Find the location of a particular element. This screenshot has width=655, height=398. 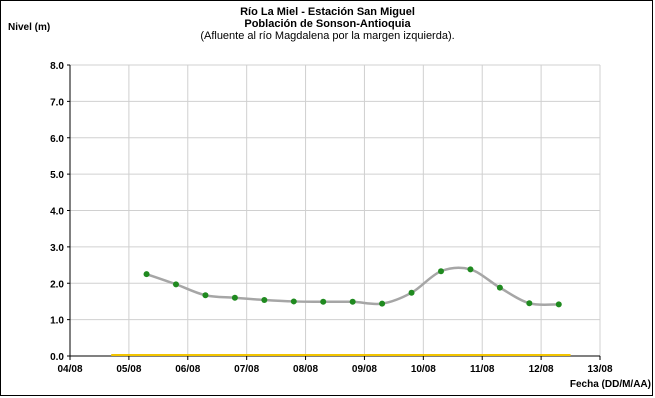

x-tick-label: 06/08 is located at coordinates (187, 369).